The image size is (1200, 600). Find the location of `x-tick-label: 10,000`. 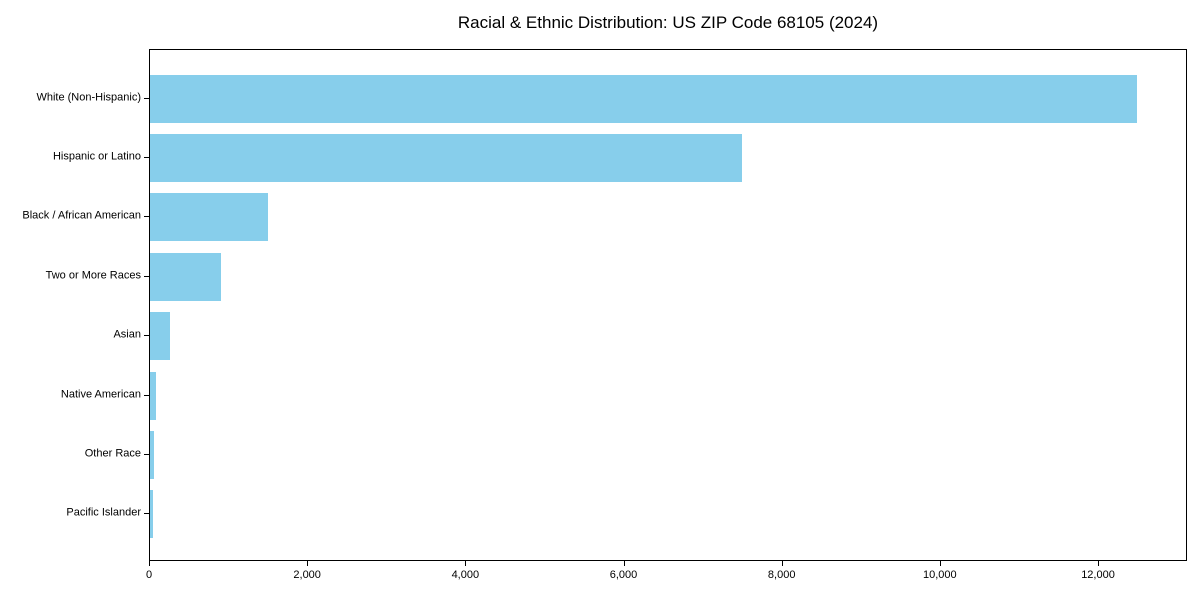

x-tick-label: 10,000 is located at coordinates (940, 575).